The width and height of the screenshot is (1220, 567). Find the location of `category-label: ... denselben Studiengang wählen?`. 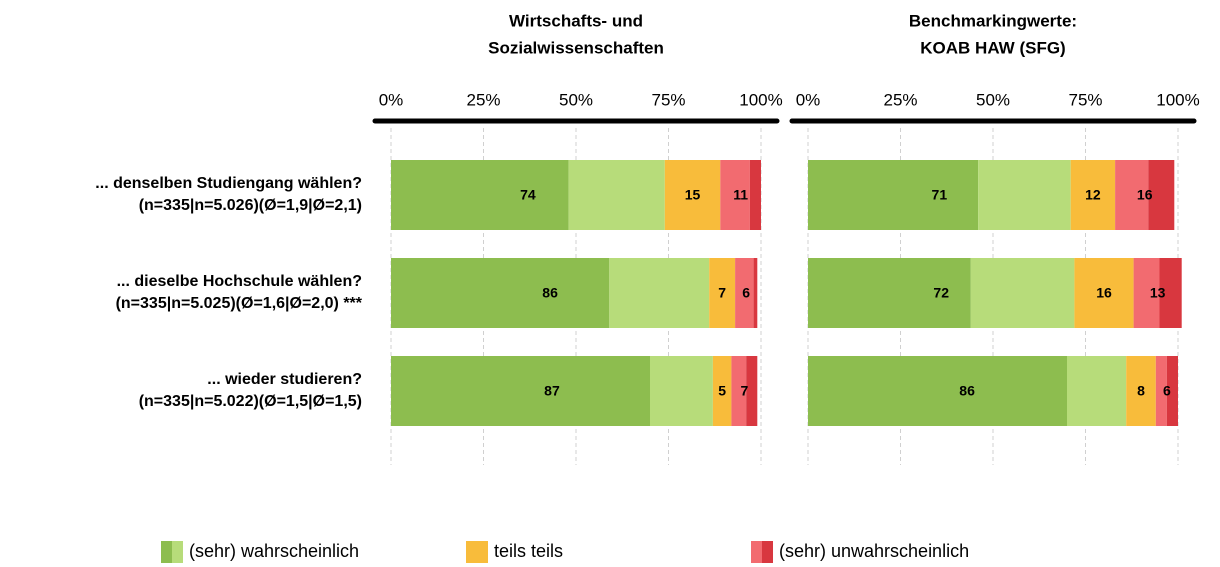

category-label: ... denselben Studiengang wählen? is located at coordinates (228, 183).